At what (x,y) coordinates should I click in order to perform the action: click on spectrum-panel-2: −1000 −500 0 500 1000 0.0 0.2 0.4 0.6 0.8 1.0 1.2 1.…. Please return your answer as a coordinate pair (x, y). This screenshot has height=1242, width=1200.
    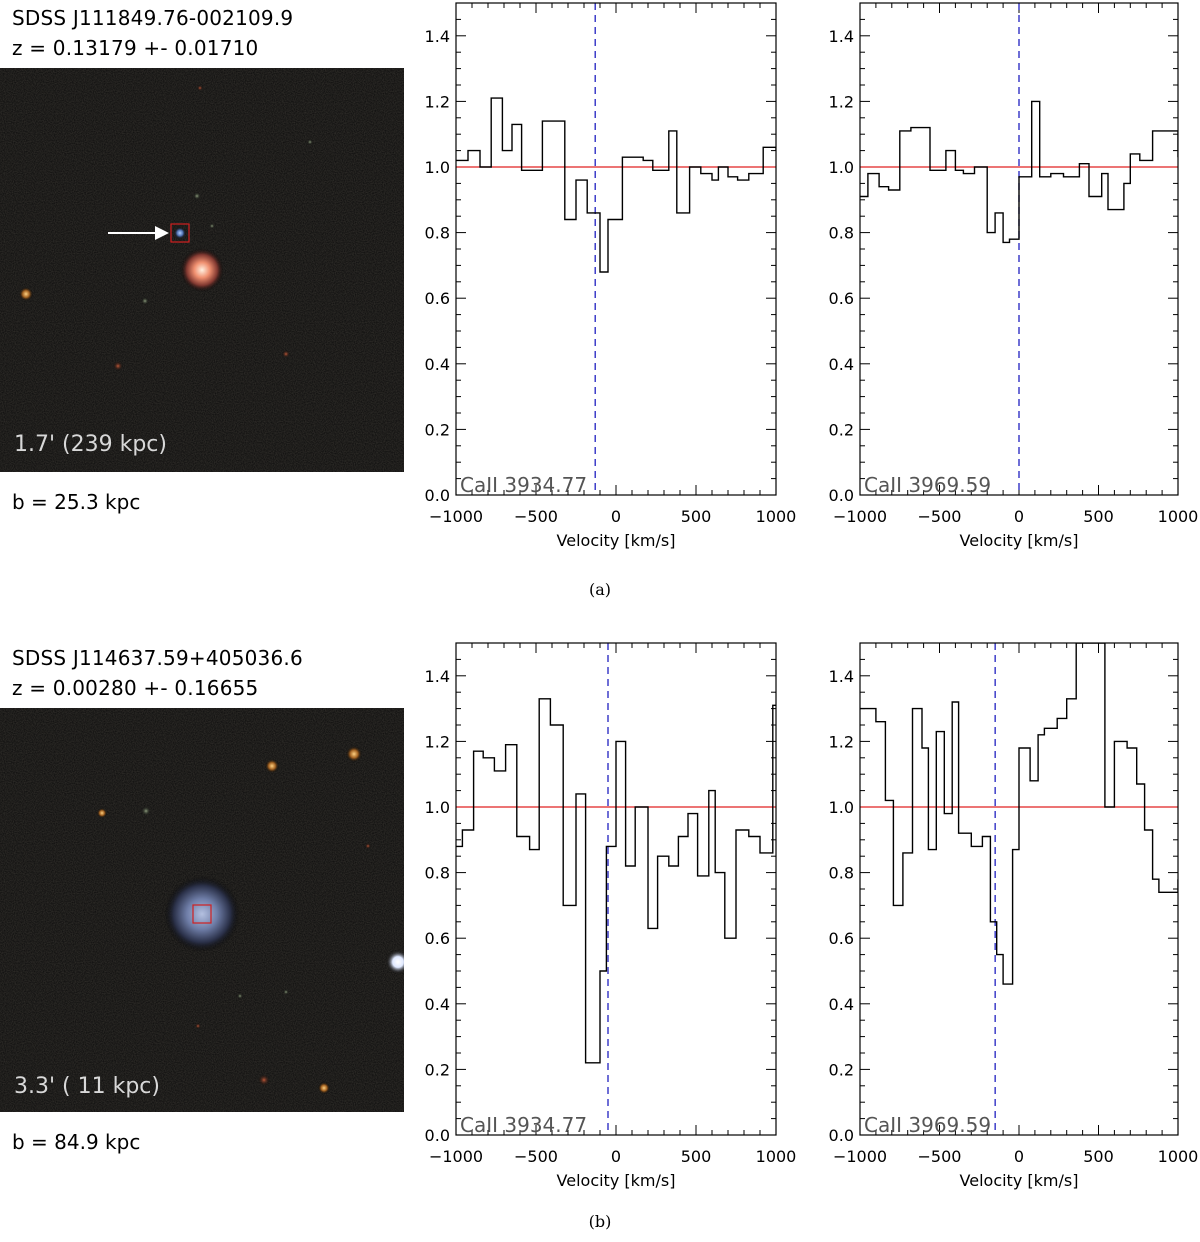
    Looking at the image, I should click on (611, 916).